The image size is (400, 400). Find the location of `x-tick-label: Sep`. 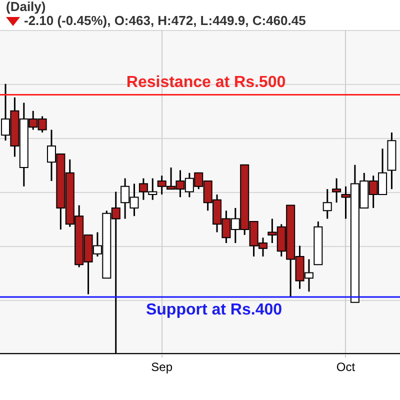

x-tick-label: Sep is located at coordinates (162, 367).